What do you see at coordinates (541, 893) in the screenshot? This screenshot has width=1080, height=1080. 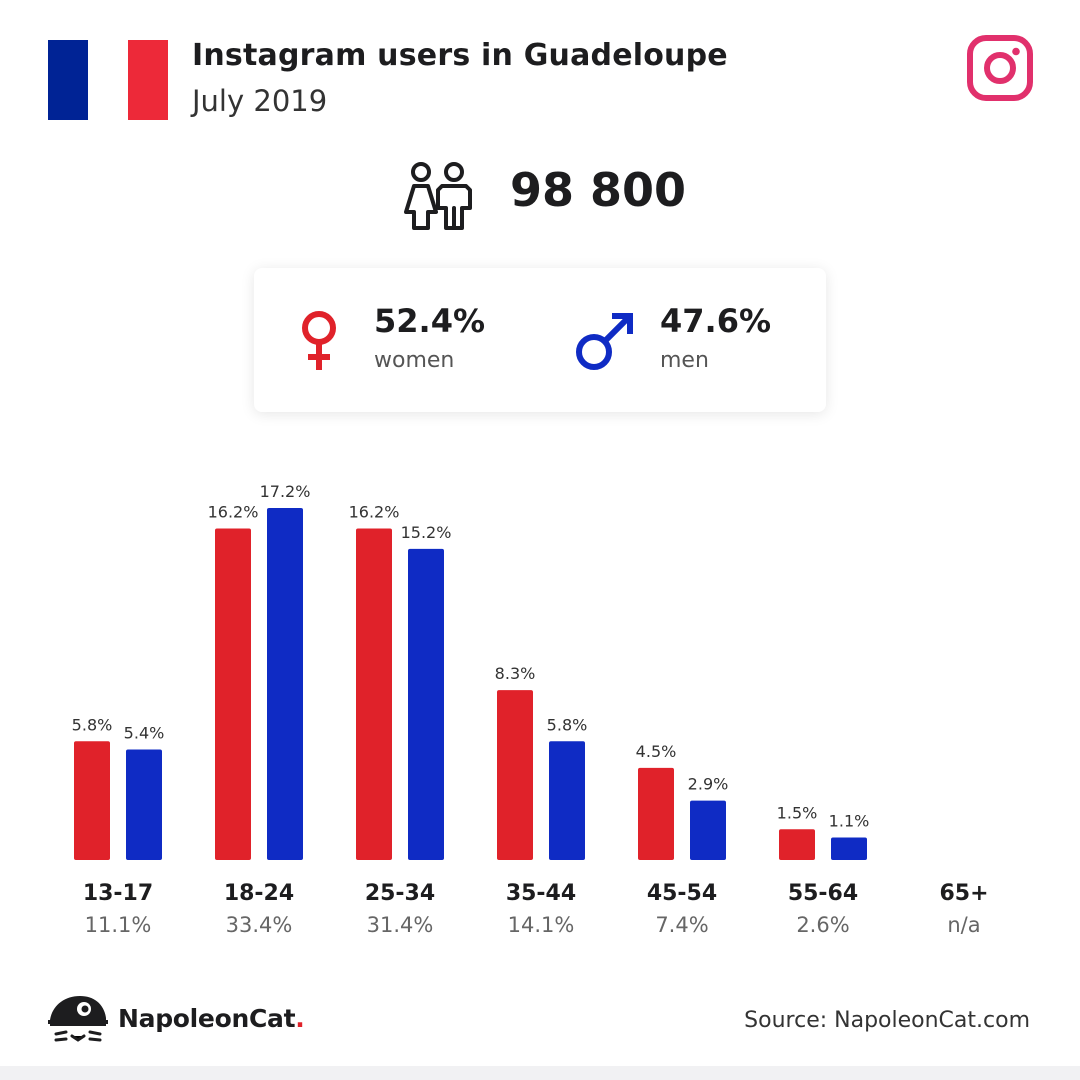 I see `category-label-35-44: 35-44` at bounding box center [541, 893].